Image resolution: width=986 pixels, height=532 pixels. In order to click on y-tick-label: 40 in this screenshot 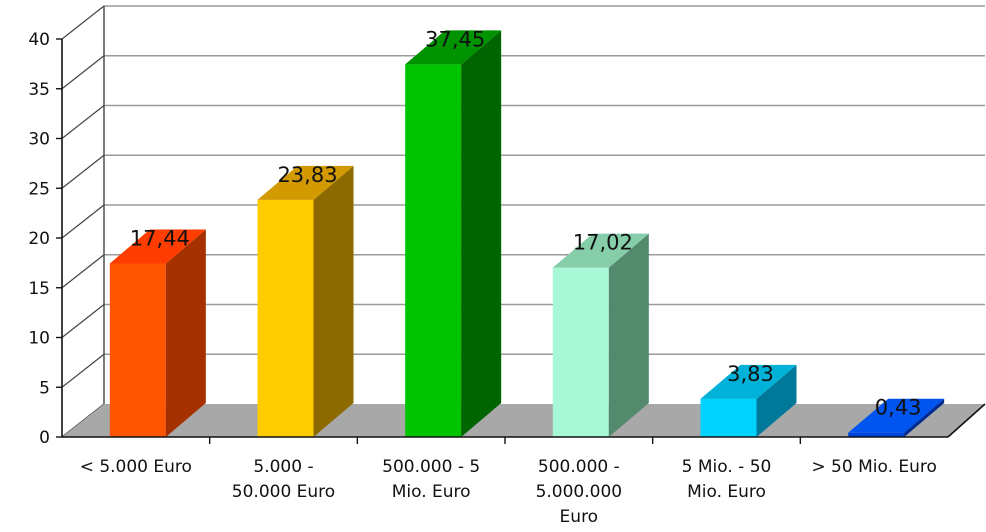, I will do `click(39, 40)`.